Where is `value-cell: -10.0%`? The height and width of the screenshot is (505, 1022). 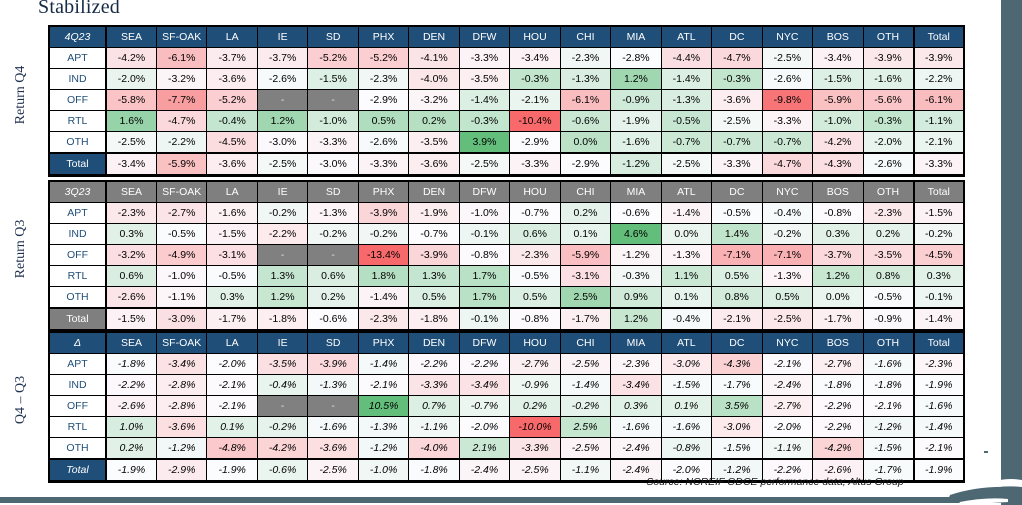
value-cell: -10.0% is located at coordinates (535, 427).